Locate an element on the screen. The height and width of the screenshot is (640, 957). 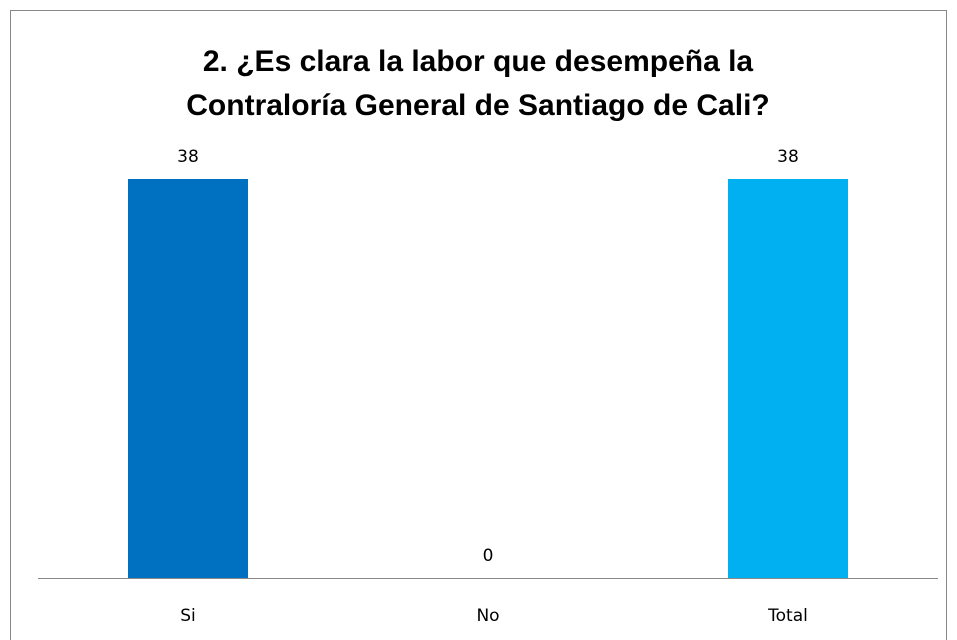
x-tick-label: No is located at coordinates (487, 616).